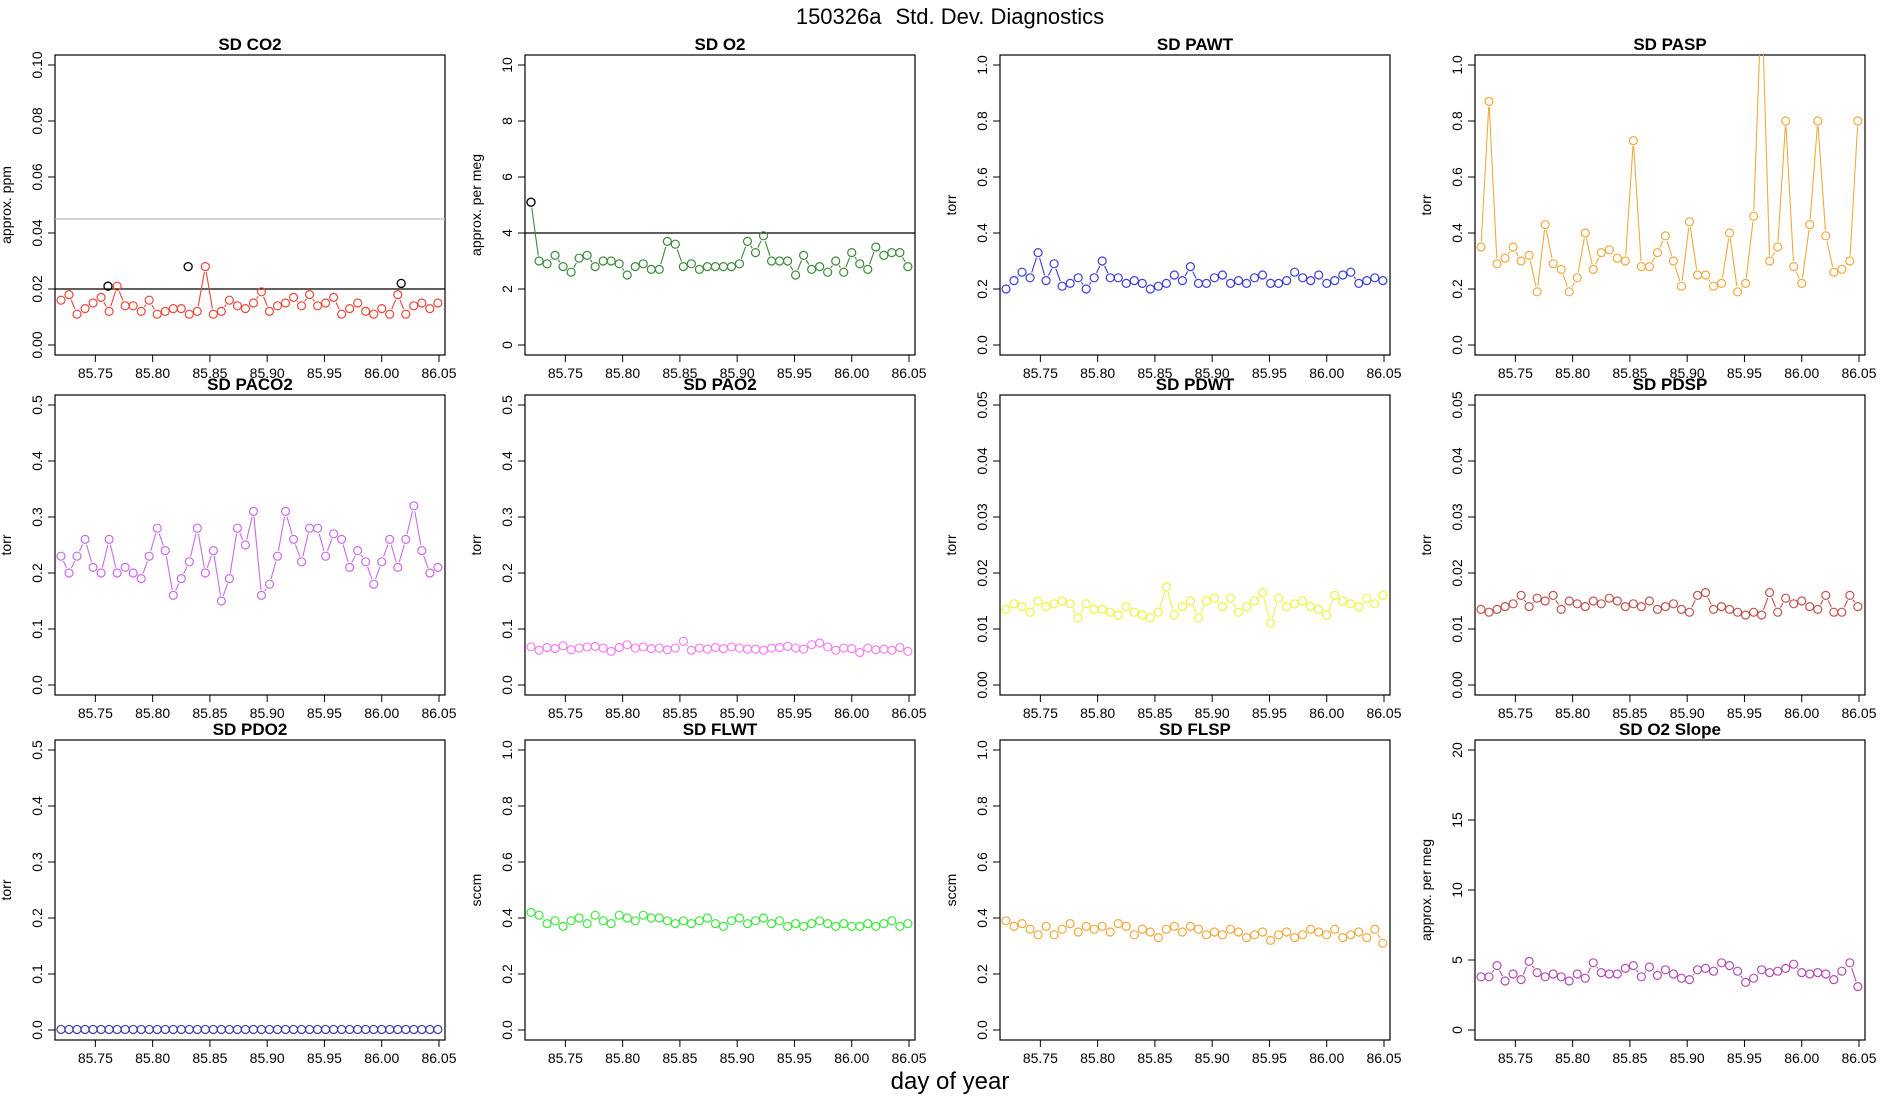 The height and width of the screenshot is (1100, 1900). What do you see at coordinates (1195, 205) in the screenshot?
I see `plot-frame` at bounding box center [1195, 205].